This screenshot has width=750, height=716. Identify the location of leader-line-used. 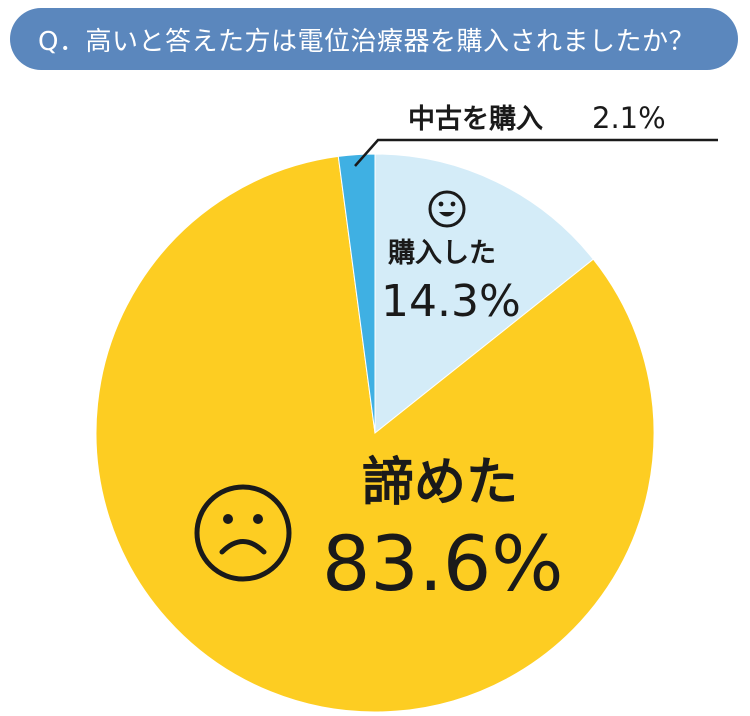
(536, 152).